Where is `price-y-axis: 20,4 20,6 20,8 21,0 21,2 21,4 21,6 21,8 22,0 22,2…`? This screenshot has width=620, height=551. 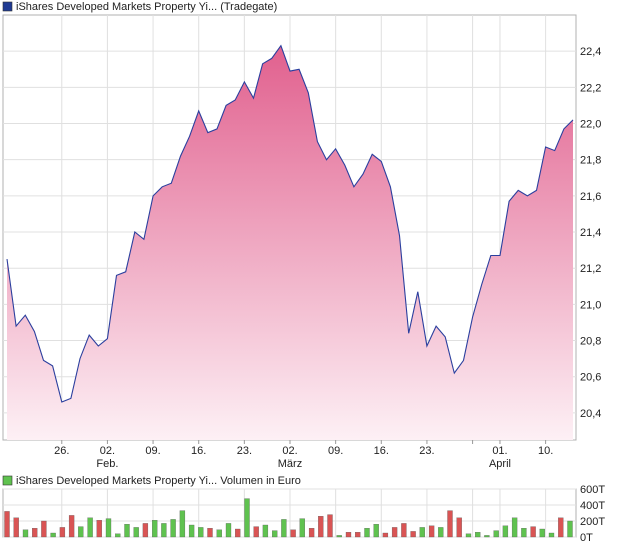 price-y-axis: 20,4 20,6 20,8 21,0 21,2 21,4 21,6 21,8 22,0 22,2… is located at coordinates (590, 233).